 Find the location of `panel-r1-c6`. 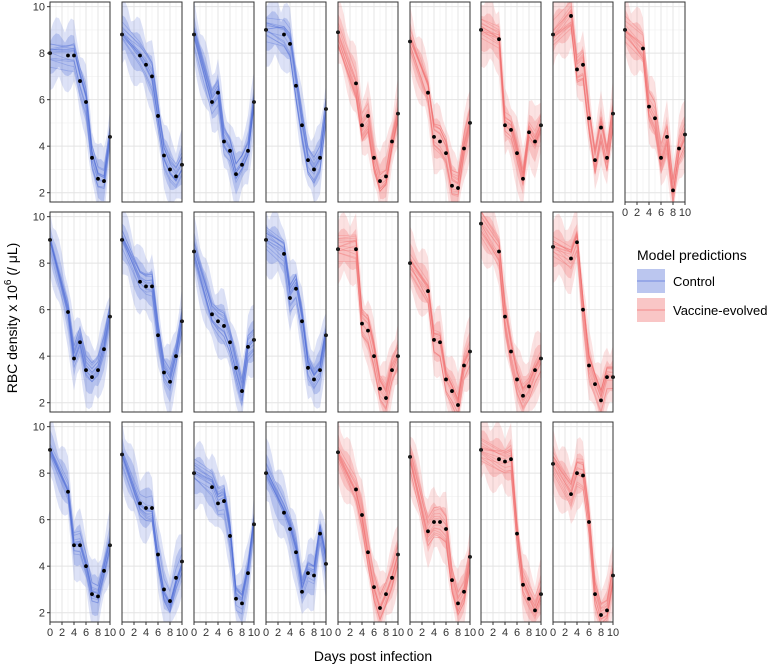

panel-r1-c6 is located at coordinates (511, 312).